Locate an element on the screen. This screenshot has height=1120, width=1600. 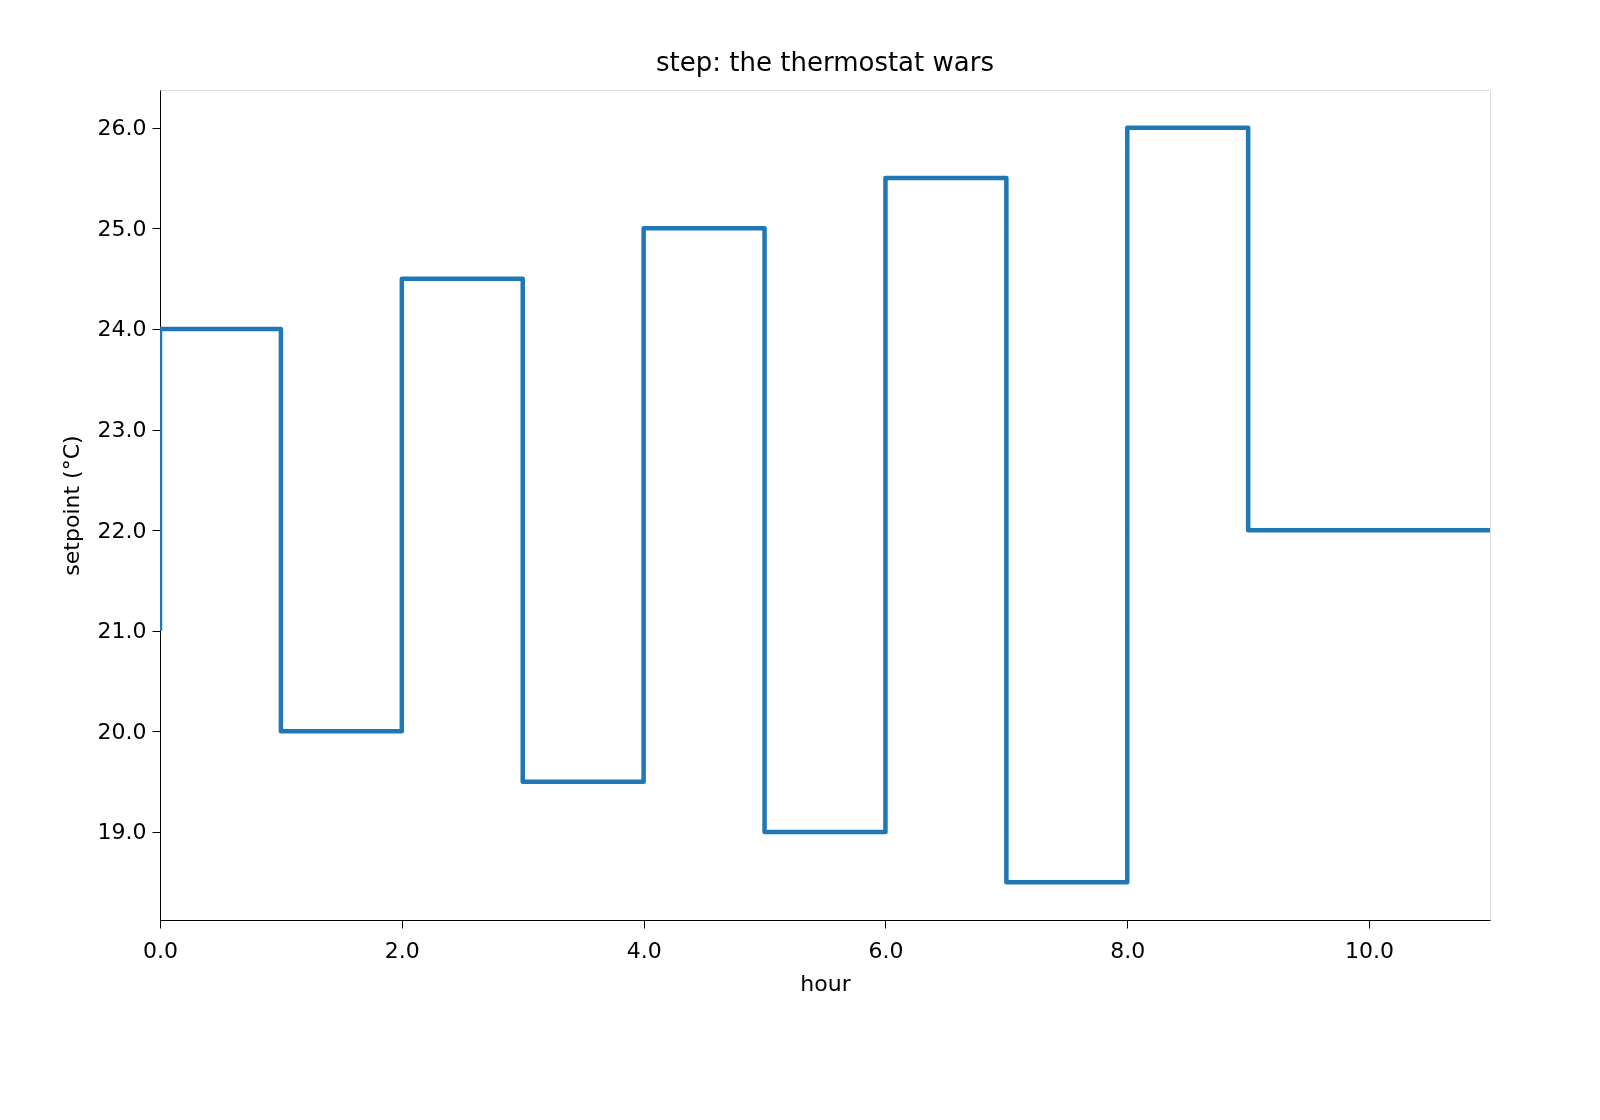
y-tick-label: 26.0 is located at coordinates (122, 128).